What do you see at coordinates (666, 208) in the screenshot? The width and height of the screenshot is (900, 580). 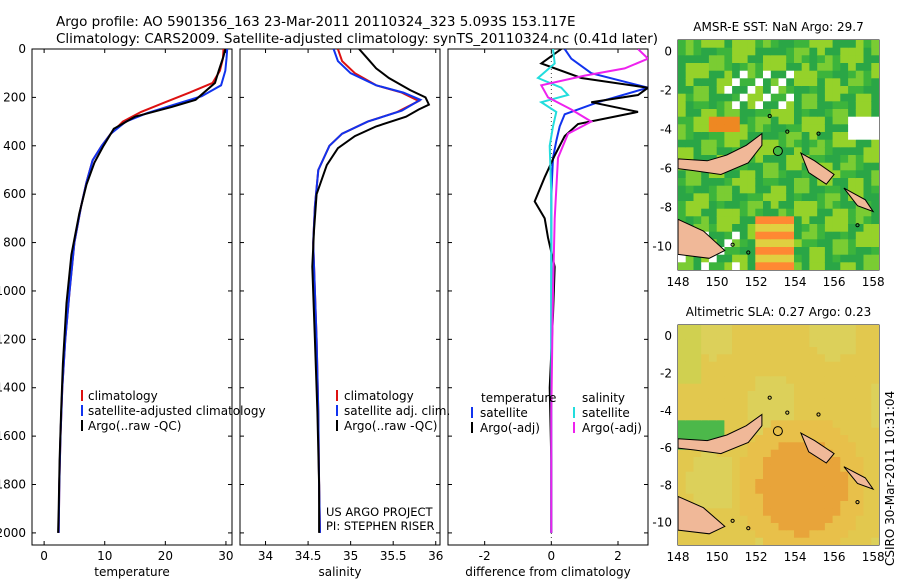 I see `sst_map-ytick-label: -8` at bounding box center [666, 208].